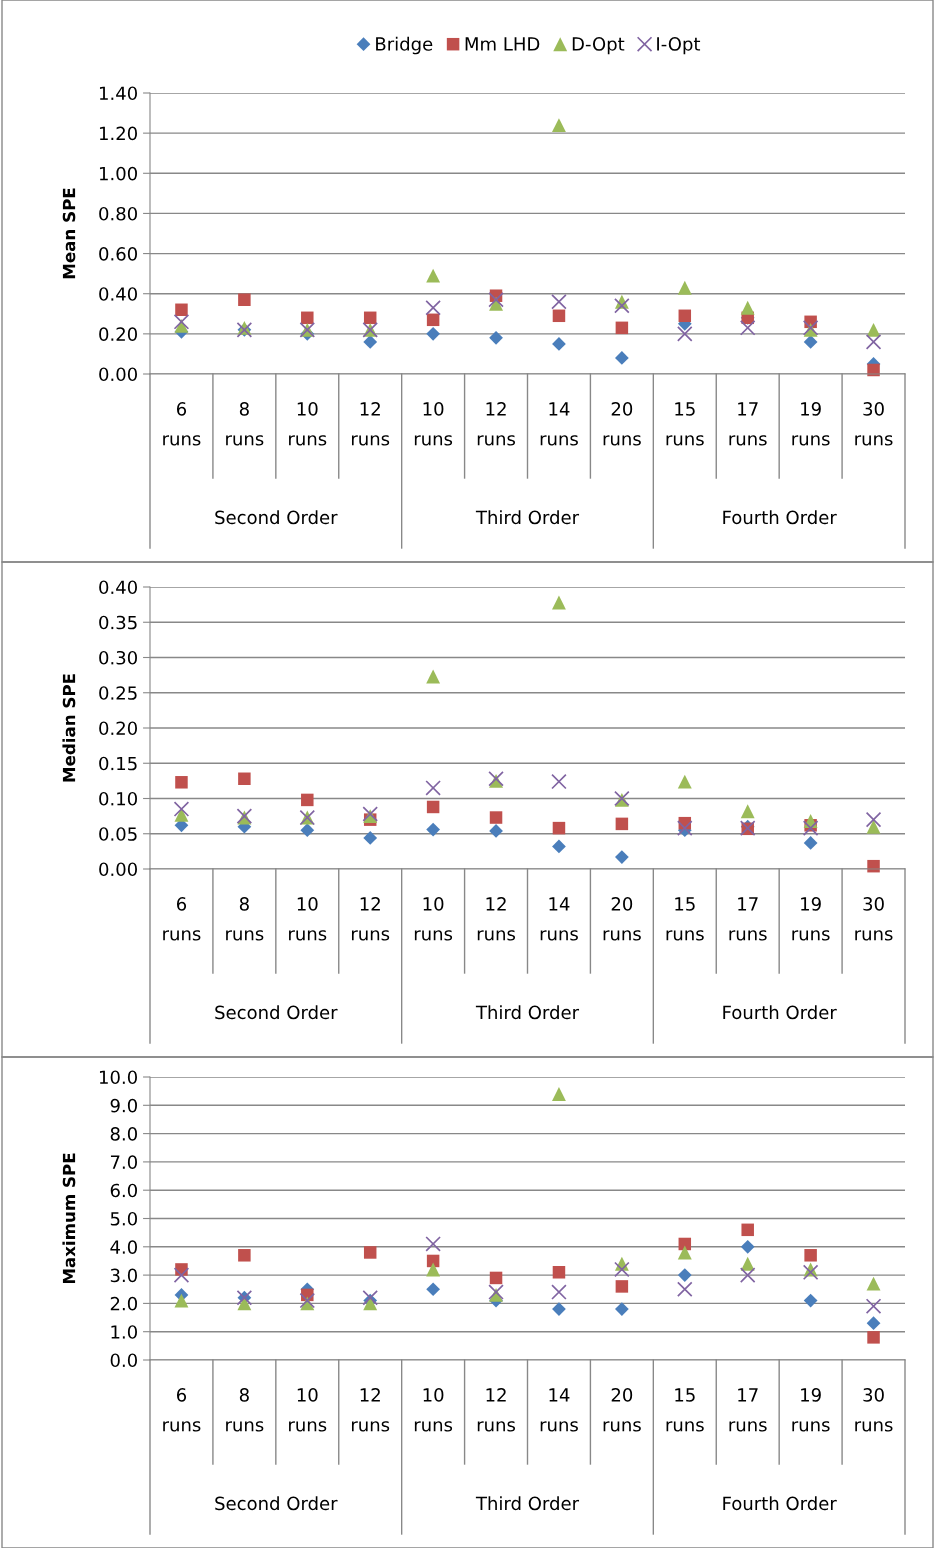  What do you see at coordinates (124, 1332) in the screenshot?
I see `y-tick-label: 1.0` at bounding box center [124, 1332].